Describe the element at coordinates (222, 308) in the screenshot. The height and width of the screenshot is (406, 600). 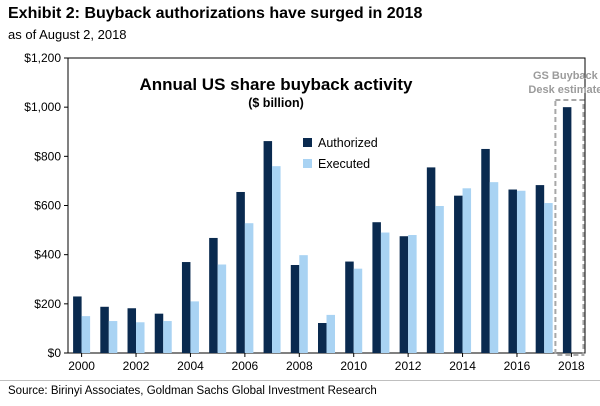
I see `bar-executed-2005` at that location.